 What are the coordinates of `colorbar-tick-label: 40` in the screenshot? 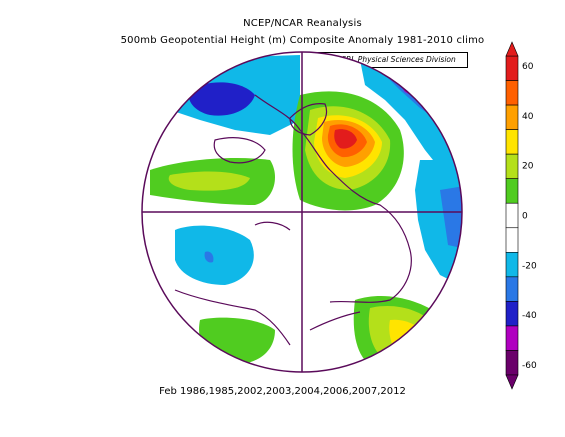 It's located at (528, 117).